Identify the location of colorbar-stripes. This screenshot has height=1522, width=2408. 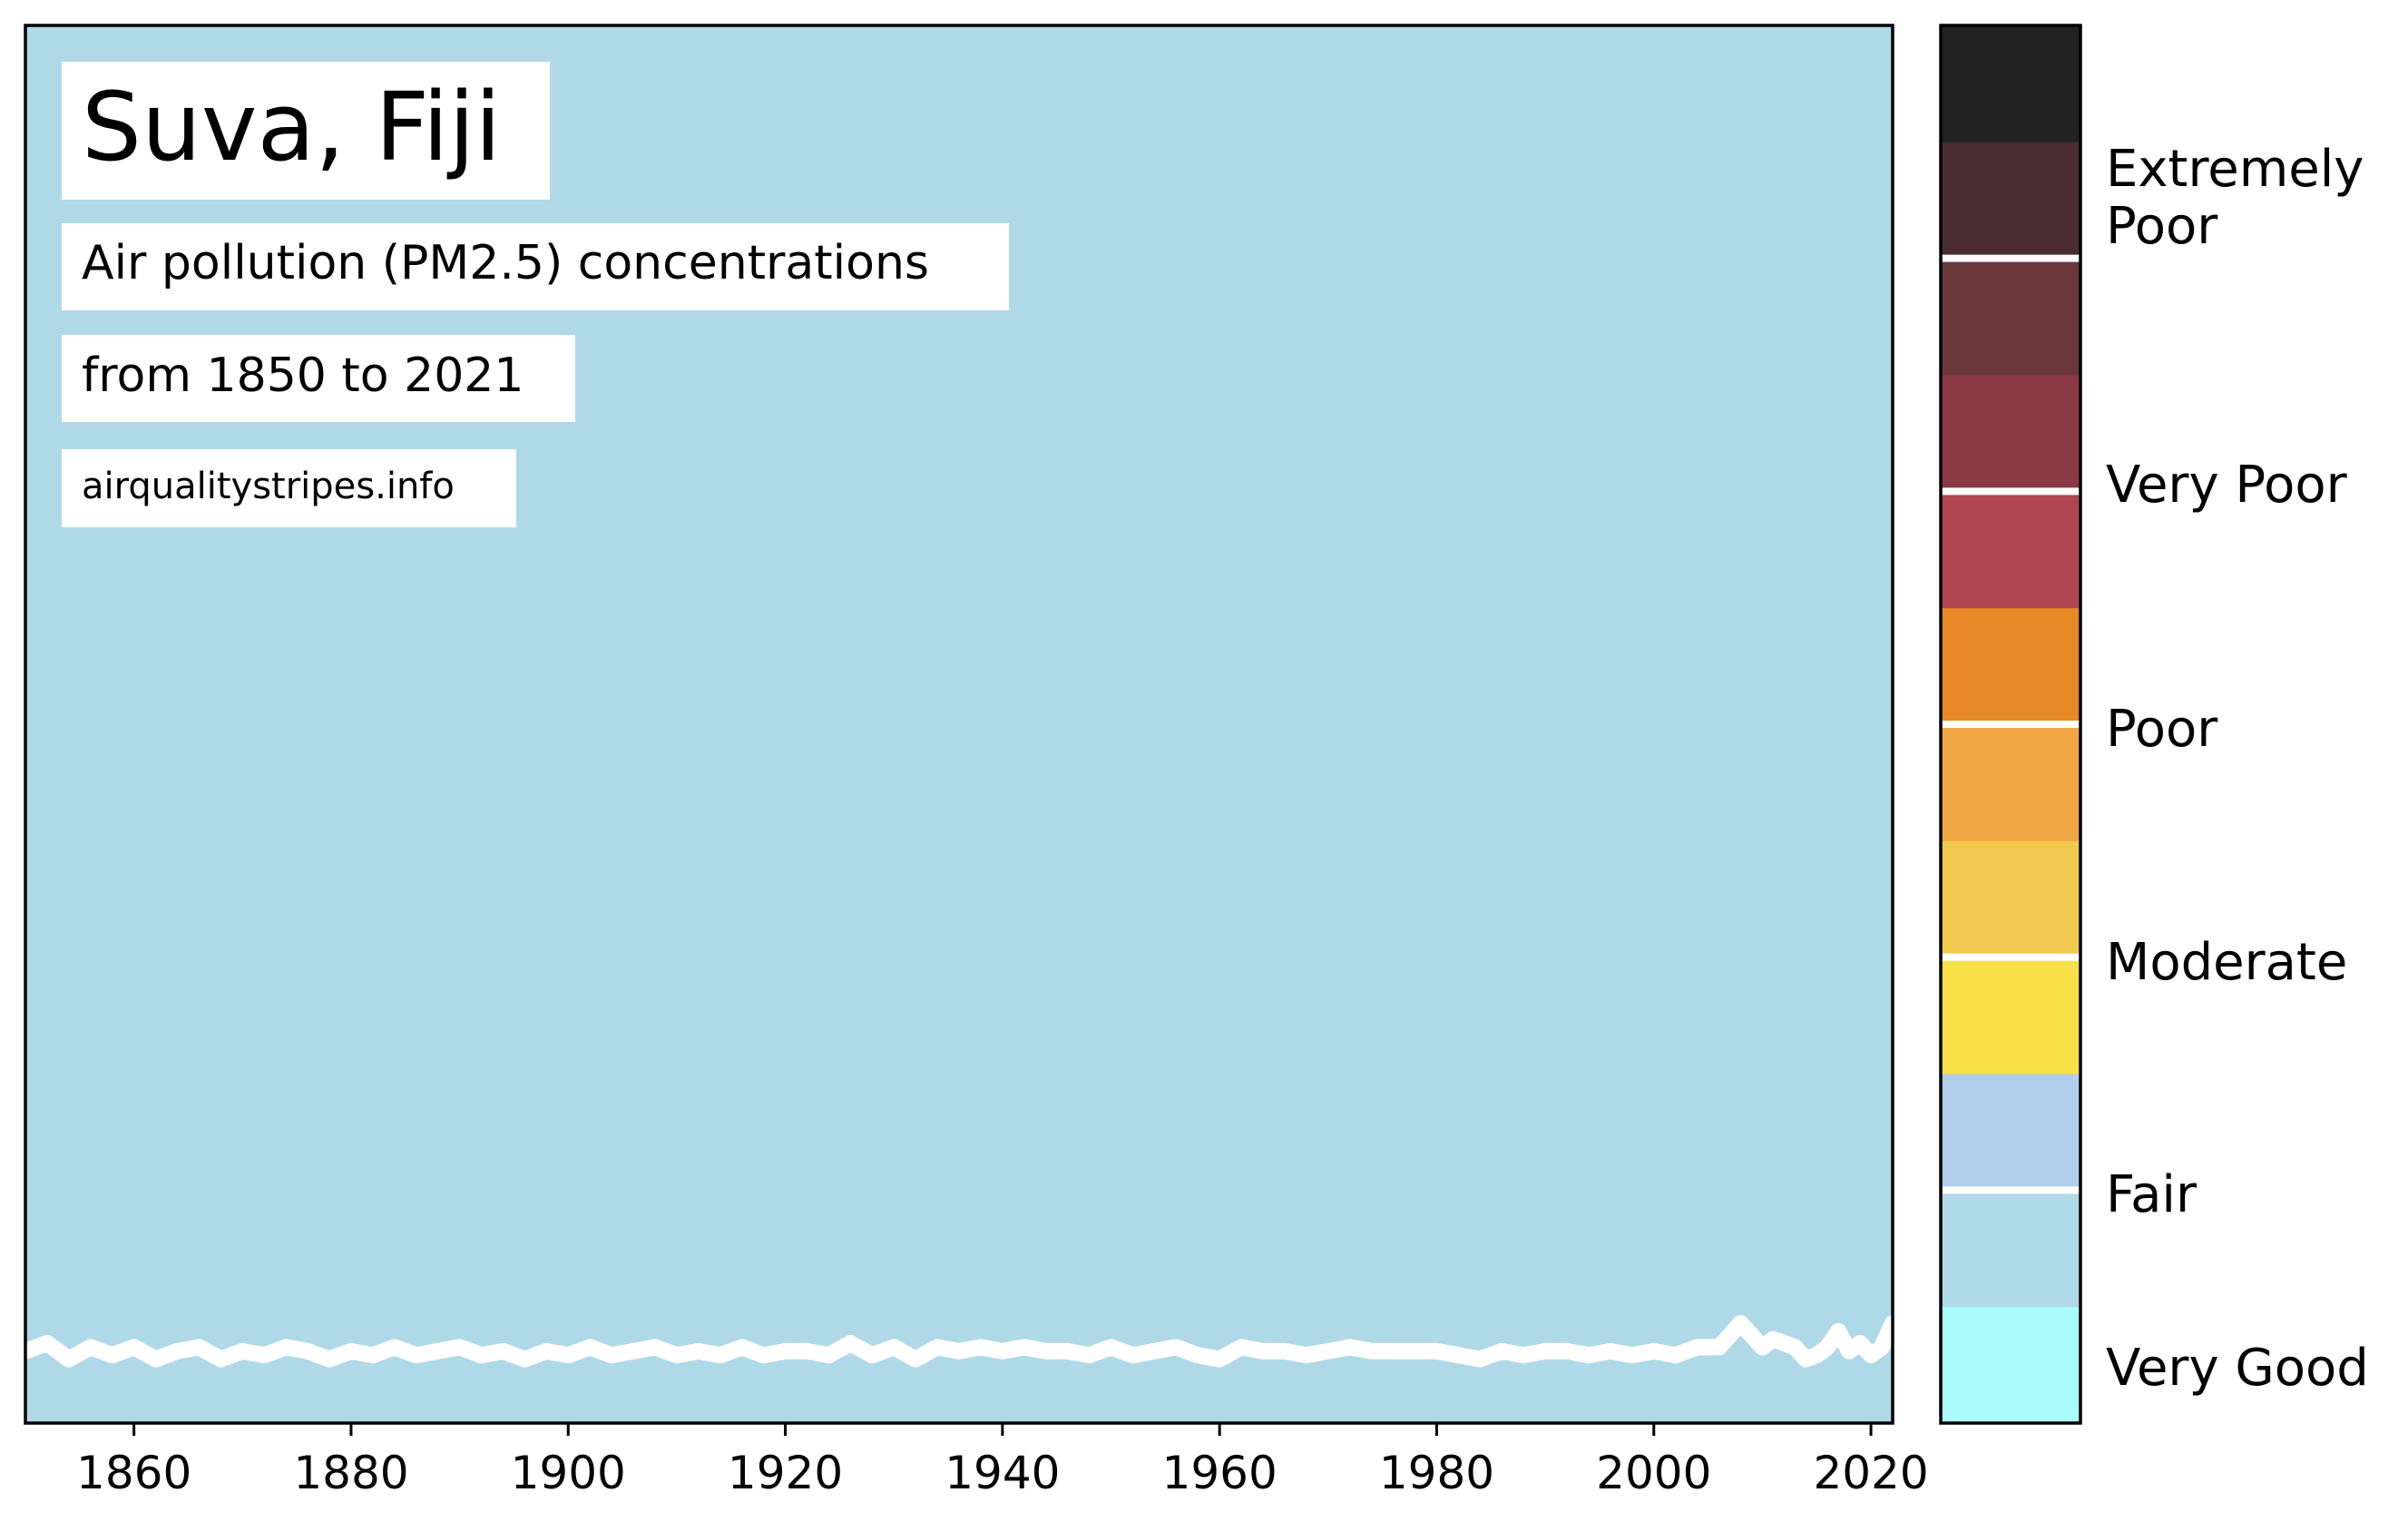
(2011, 724).